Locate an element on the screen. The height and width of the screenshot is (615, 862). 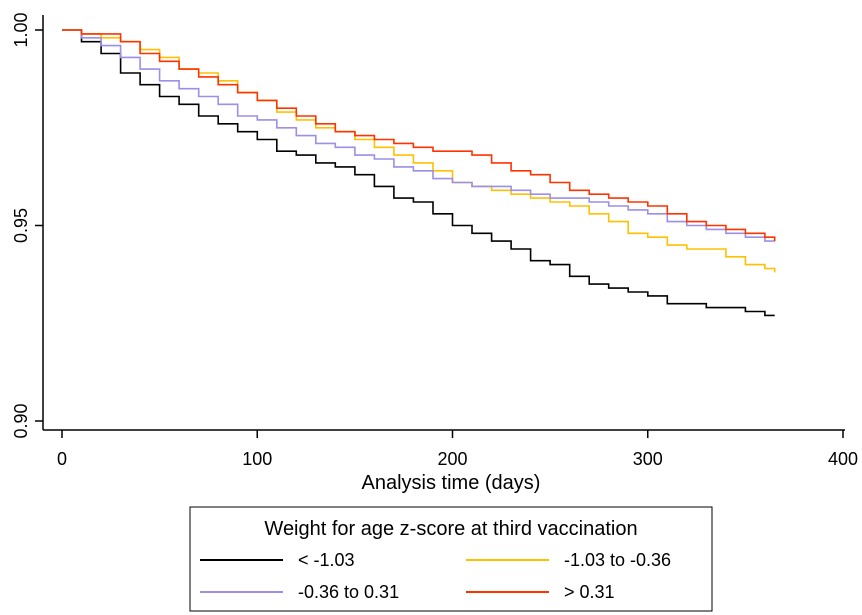
legend-label-1: < -1.03 is located at coordinates (326, 560).